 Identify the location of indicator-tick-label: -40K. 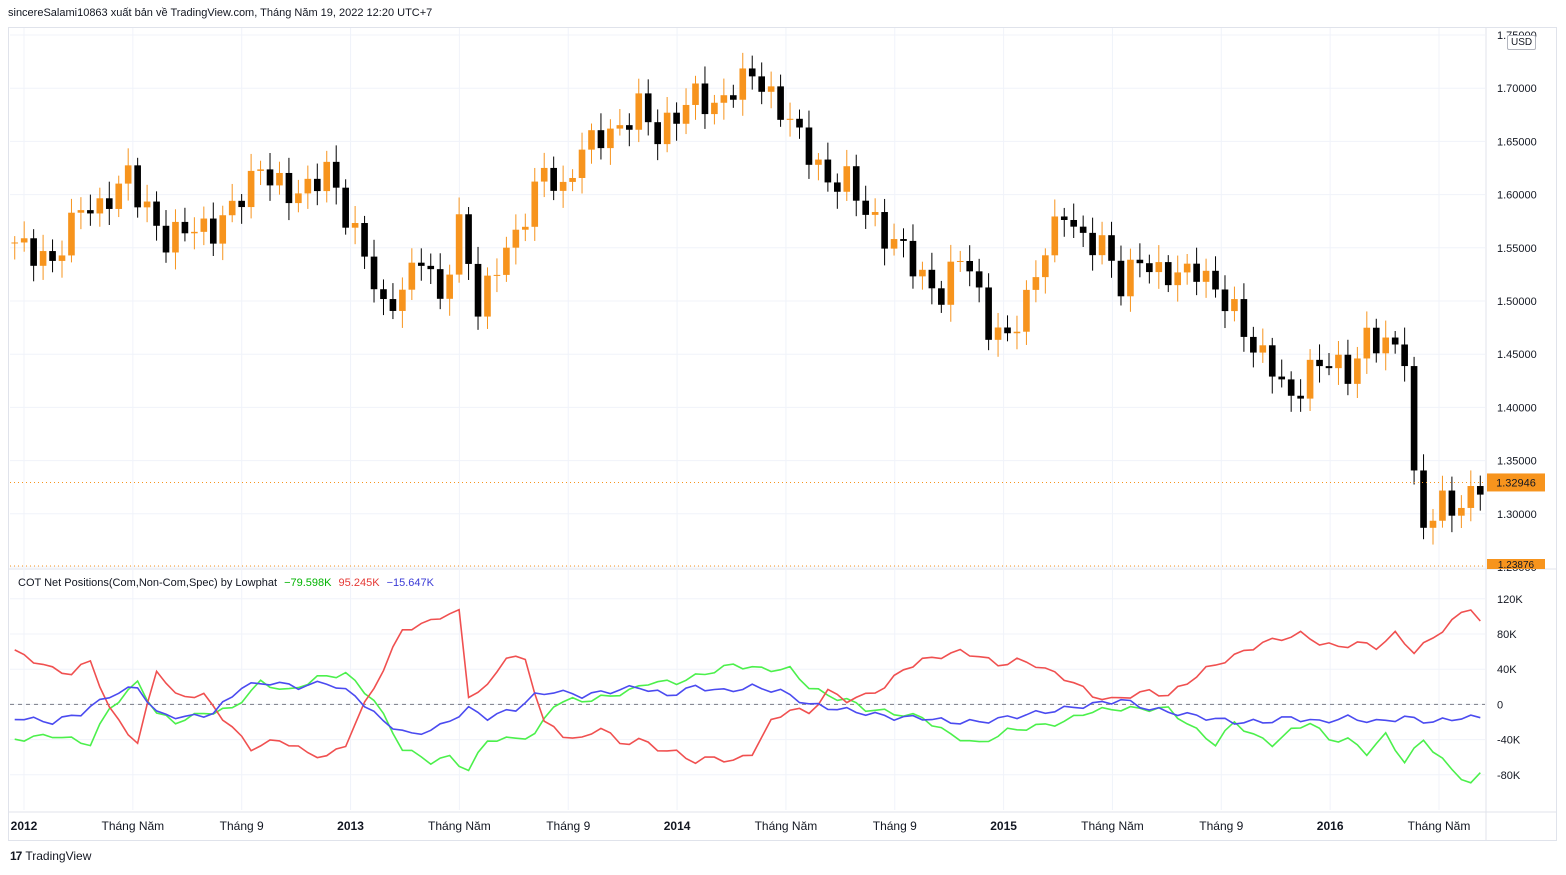
(1509, 741).